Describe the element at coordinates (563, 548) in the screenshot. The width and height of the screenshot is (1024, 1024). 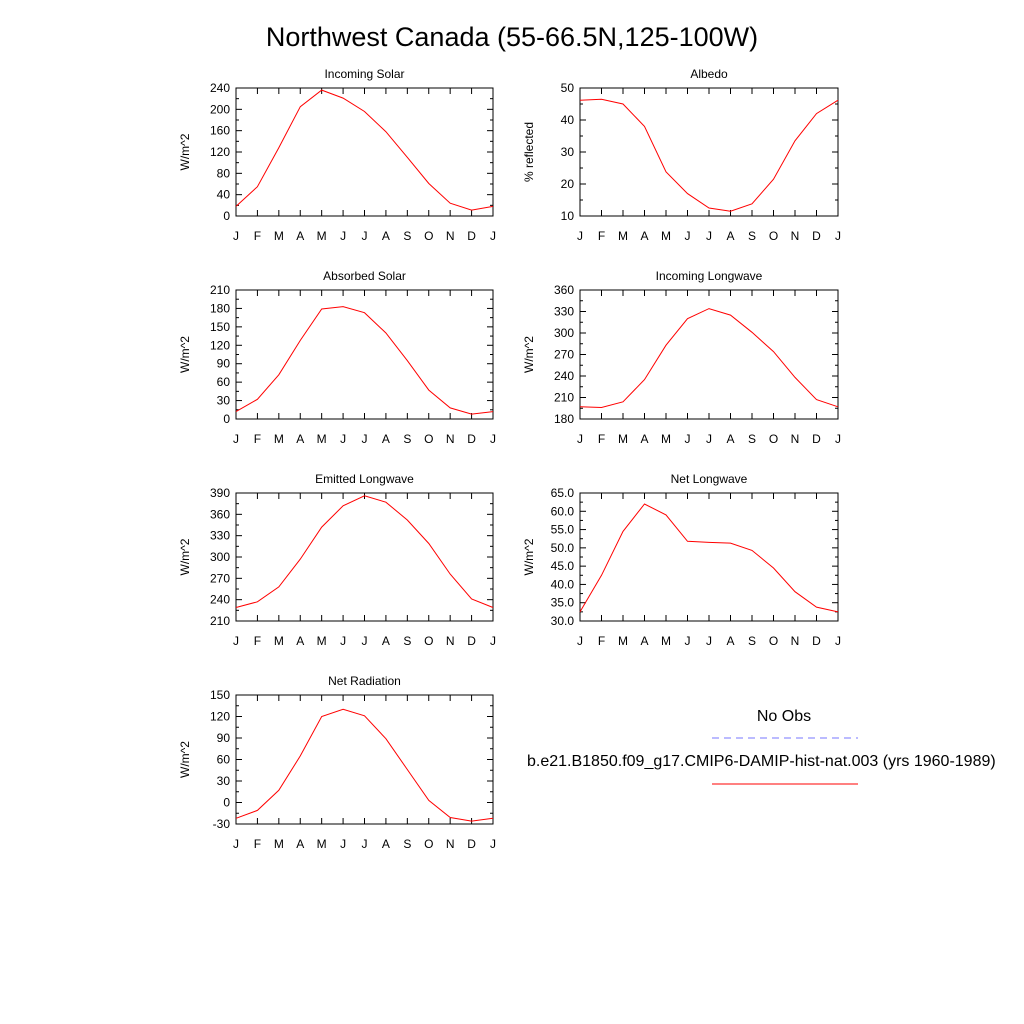
I see `y-tick-label: 50.0` at that location.